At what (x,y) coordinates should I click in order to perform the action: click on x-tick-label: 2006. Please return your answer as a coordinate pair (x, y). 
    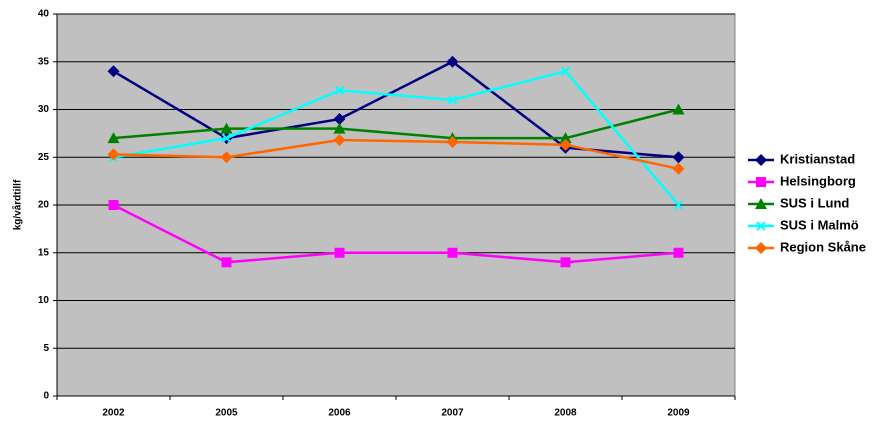
    Looking at the image, I should click on (339, 413).